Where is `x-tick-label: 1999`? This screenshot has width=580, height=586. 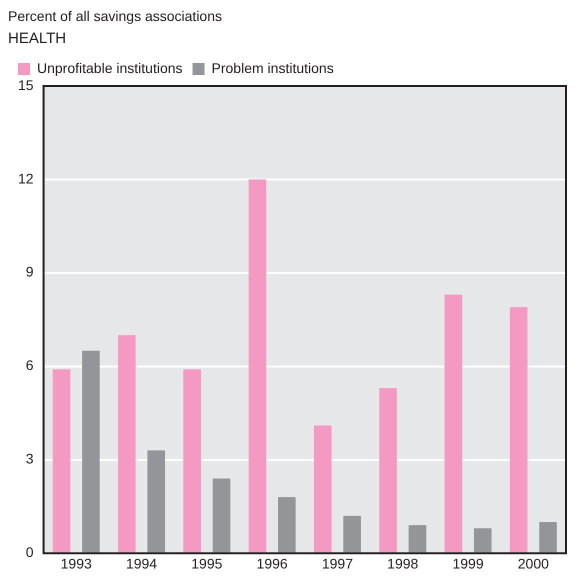 x-tick-label: 1999 is located at coordinates (468, 563).